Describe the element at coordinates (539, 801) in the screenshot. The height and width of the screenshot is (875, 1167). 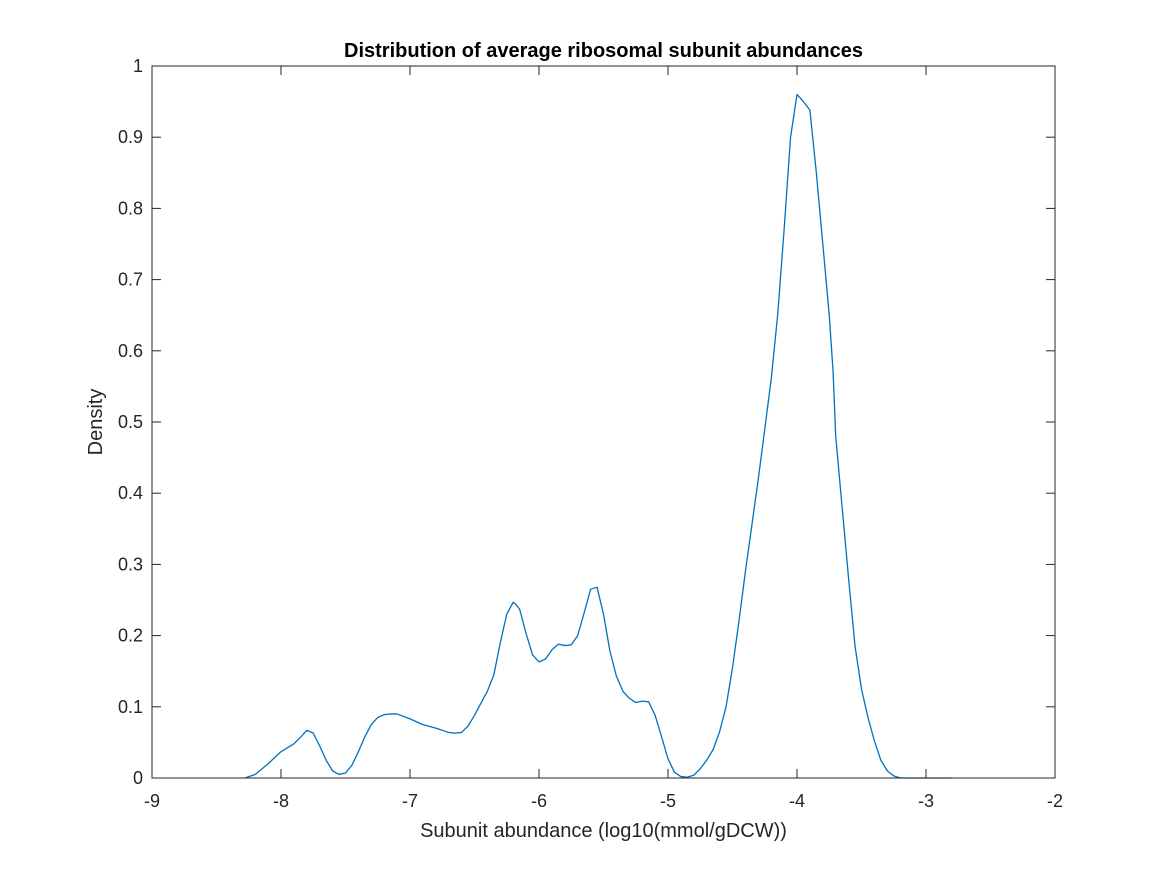
I see `x-tick-label: -6` at that location.